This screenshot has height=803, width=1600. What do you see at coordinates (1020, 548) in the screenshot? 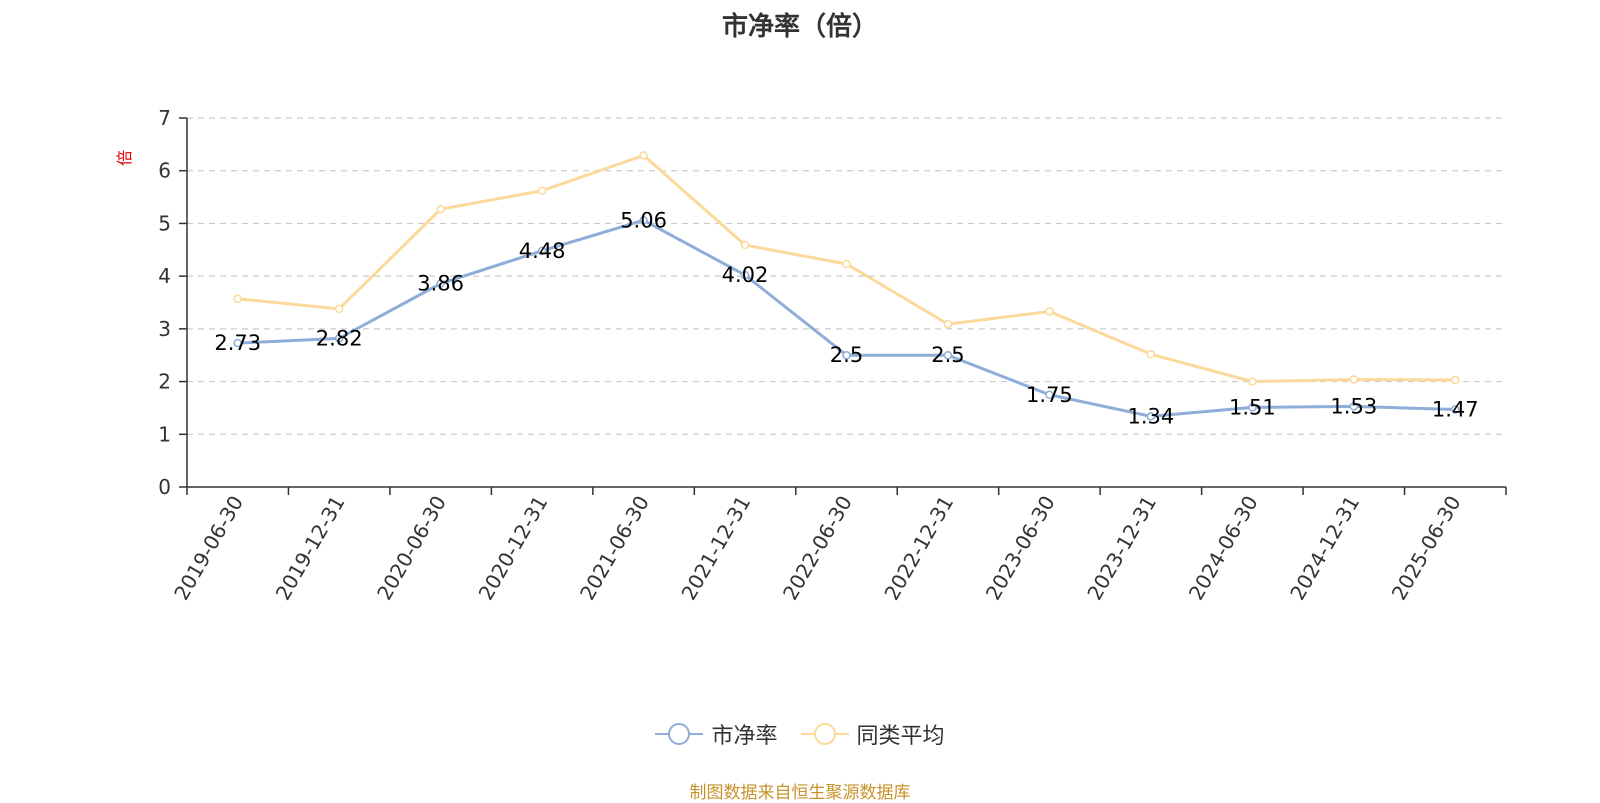
I see `x-tick-label: 2023-06-30` at bounding box center [1020, 548].